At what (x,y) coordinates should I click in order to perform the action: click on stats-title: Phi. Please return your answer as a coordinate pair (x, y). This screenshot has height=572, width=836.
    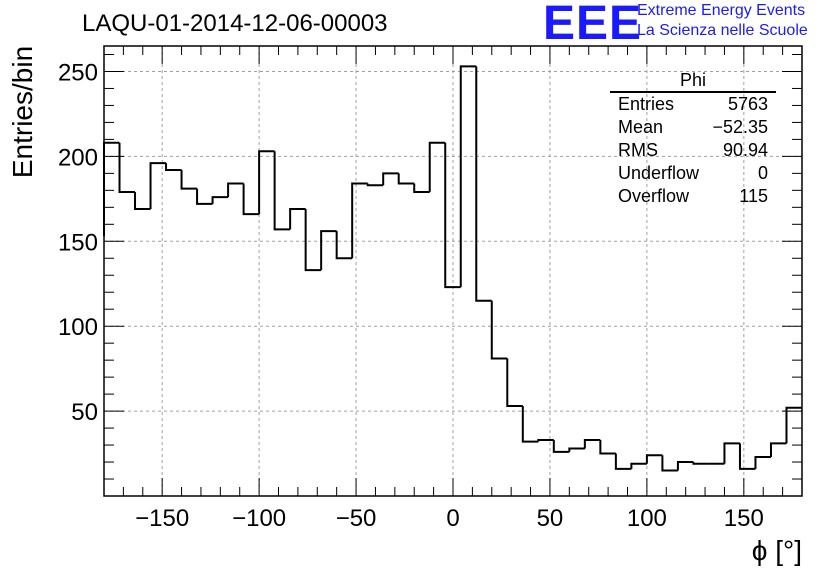
    Looking at the image, I should click on (692, 80).